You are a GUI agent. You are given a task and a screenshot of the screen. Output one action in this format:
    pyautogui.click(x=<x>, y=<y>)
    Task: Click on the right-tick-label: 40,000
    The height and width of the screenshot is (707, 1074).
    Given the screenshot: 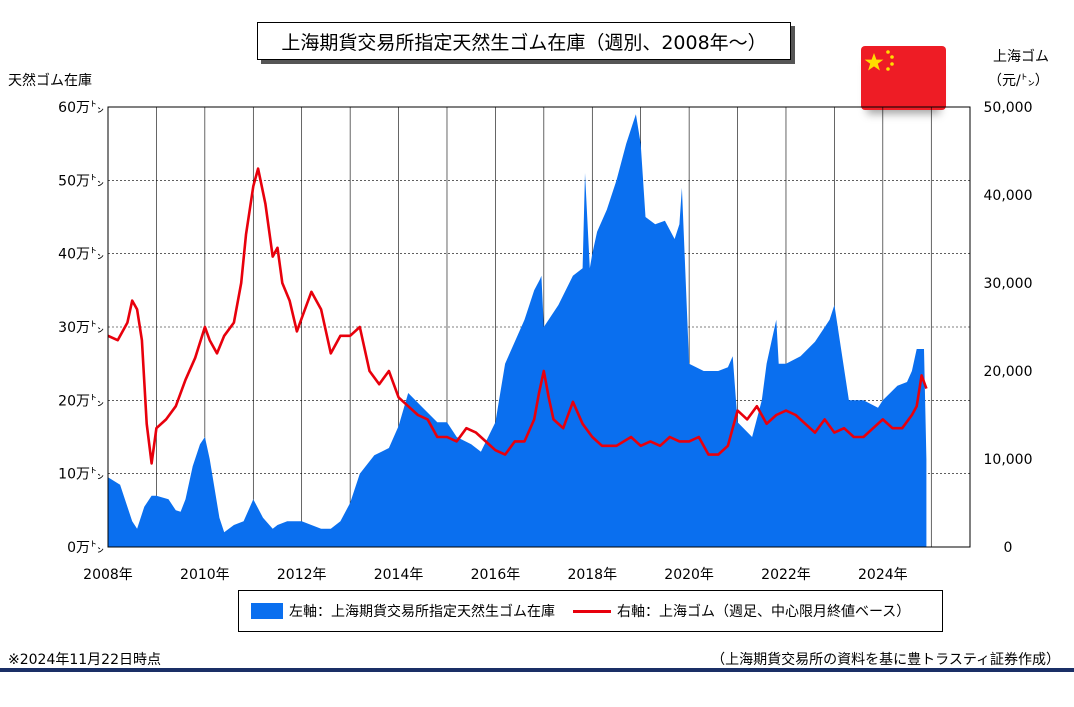 What is the action you would take?
    pyautogui.click(x=1008, y=196)
    